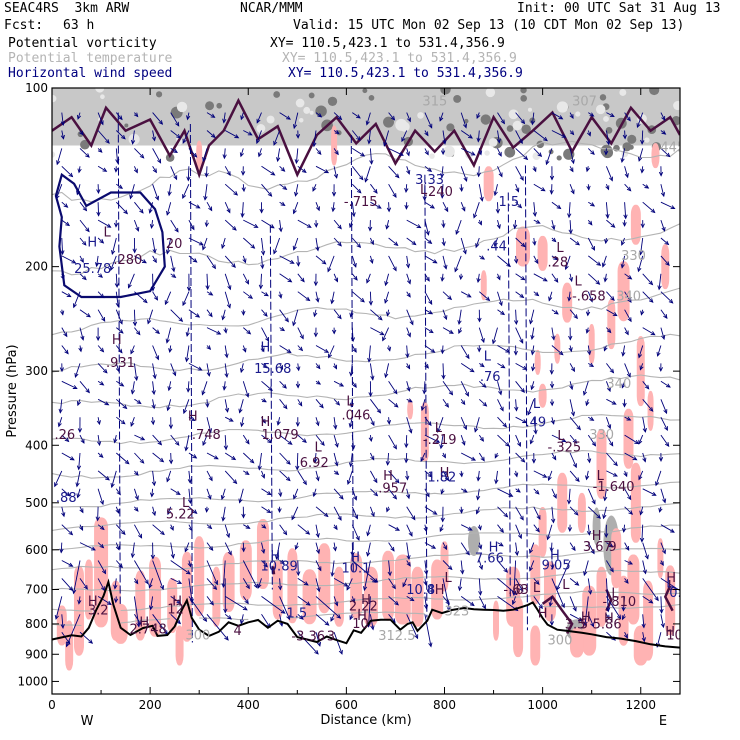  What do you see at coordinates (490, 377) in the screenshot?
I see `wind-label: .76` at bounding box center [490, 377].